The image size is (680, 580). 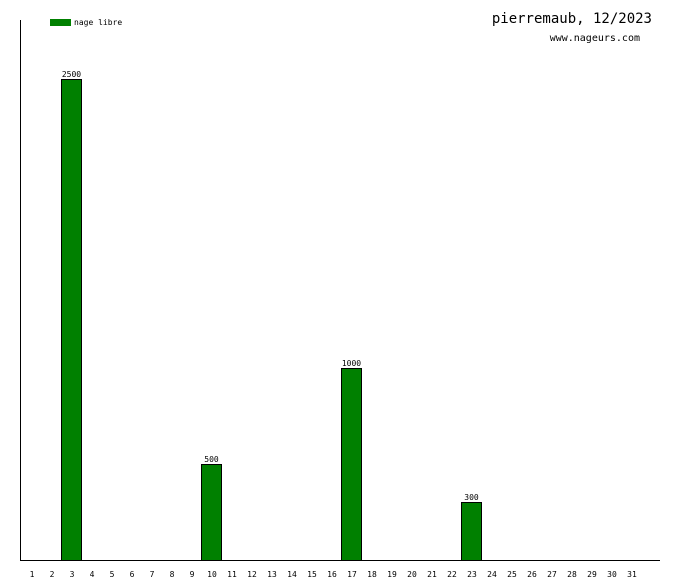 I want to click on data-label: 500, so click(x=211, y=459).